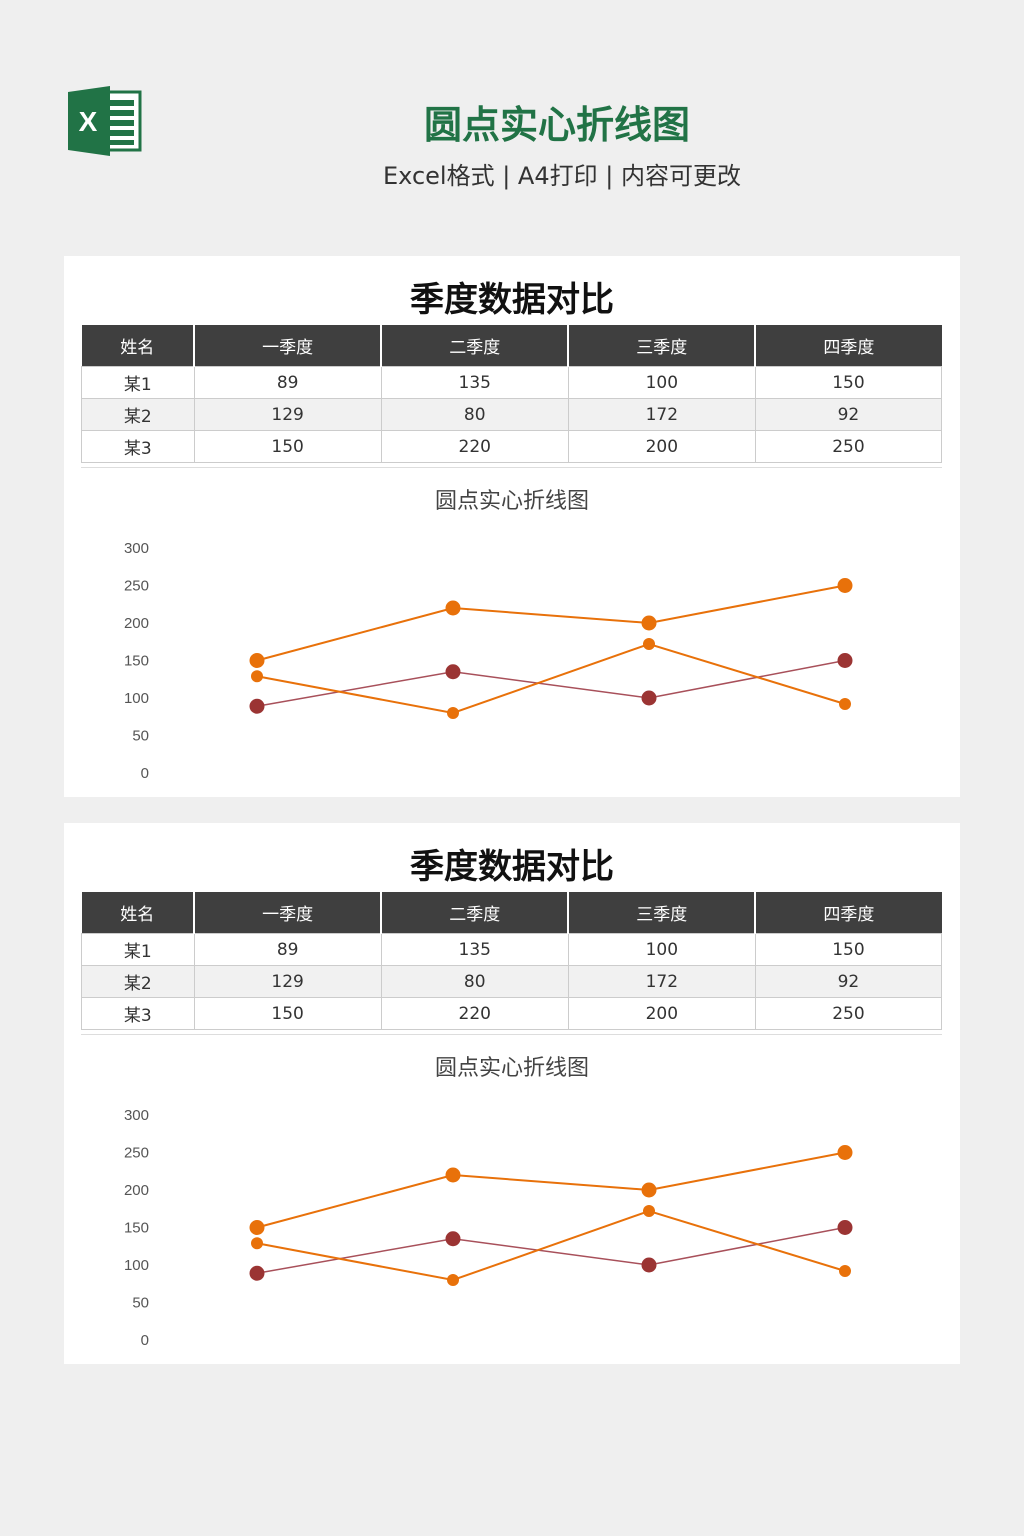 The width and height of the screenshot is (1024, 1536). Describe the element at coordinates (88, 121) in the screenshot. I see `svg-text: X` at that location.